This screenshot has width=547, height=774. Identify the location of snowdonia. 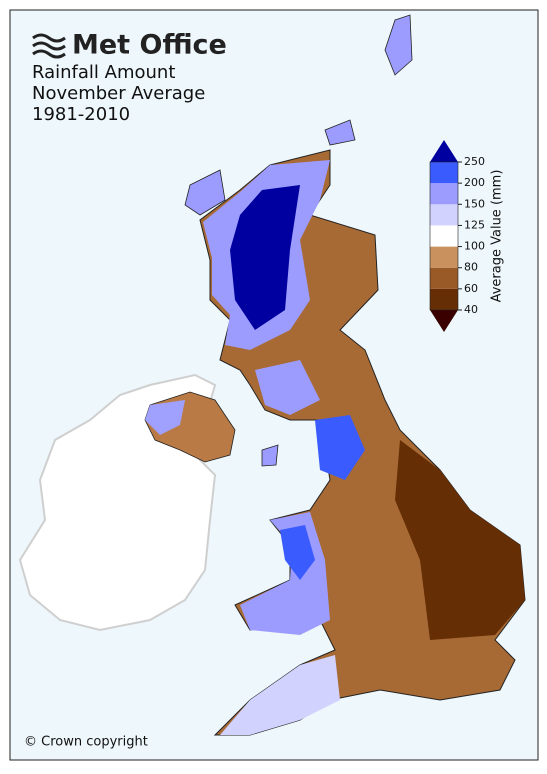
(297, 552).